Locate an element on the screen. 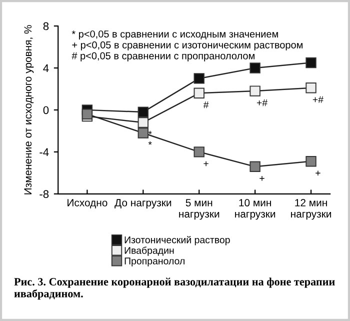 This screenshot has height=321, width=350. annotation: # p<0,05 в сравнении с пропранололом is located at coordinates (163, 57).